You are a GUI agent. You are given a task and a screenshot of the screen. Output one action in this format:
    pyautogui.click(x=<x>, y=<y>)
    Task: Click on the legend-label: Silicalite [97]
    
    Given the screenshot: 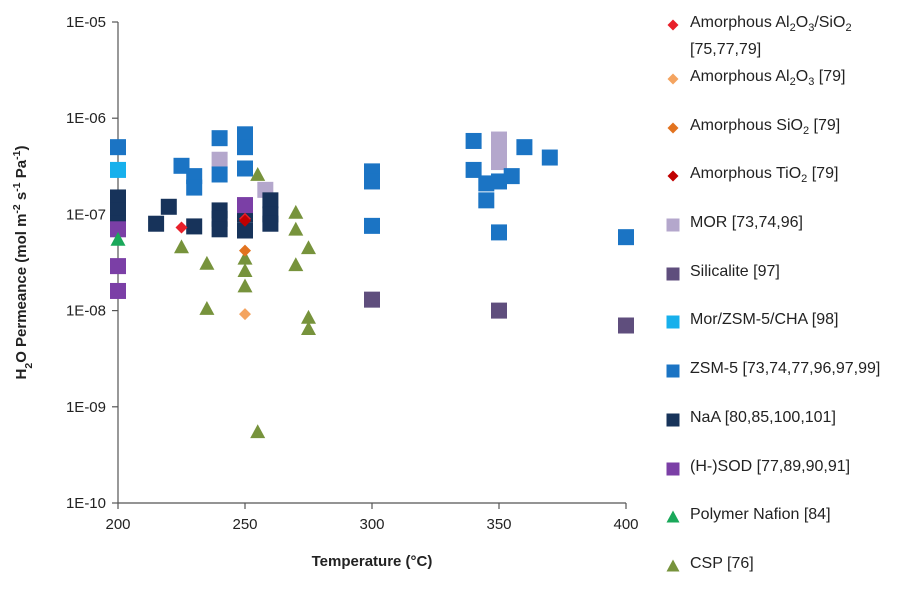 What is the action you would take?
    pyautogui.click(x=735, y=271)
    